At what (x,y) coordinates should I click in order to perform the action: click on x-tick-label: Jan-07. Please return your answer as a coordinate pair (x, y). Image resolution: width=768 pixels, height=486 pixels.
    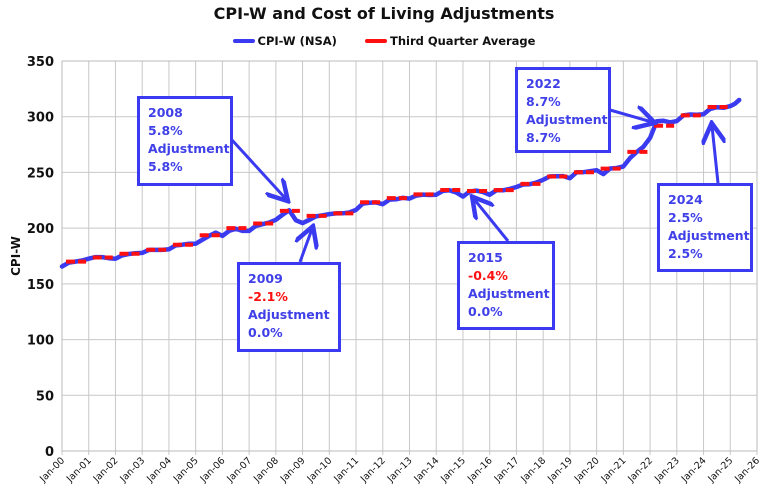
    Looking at the image, I should click on (239, 470).